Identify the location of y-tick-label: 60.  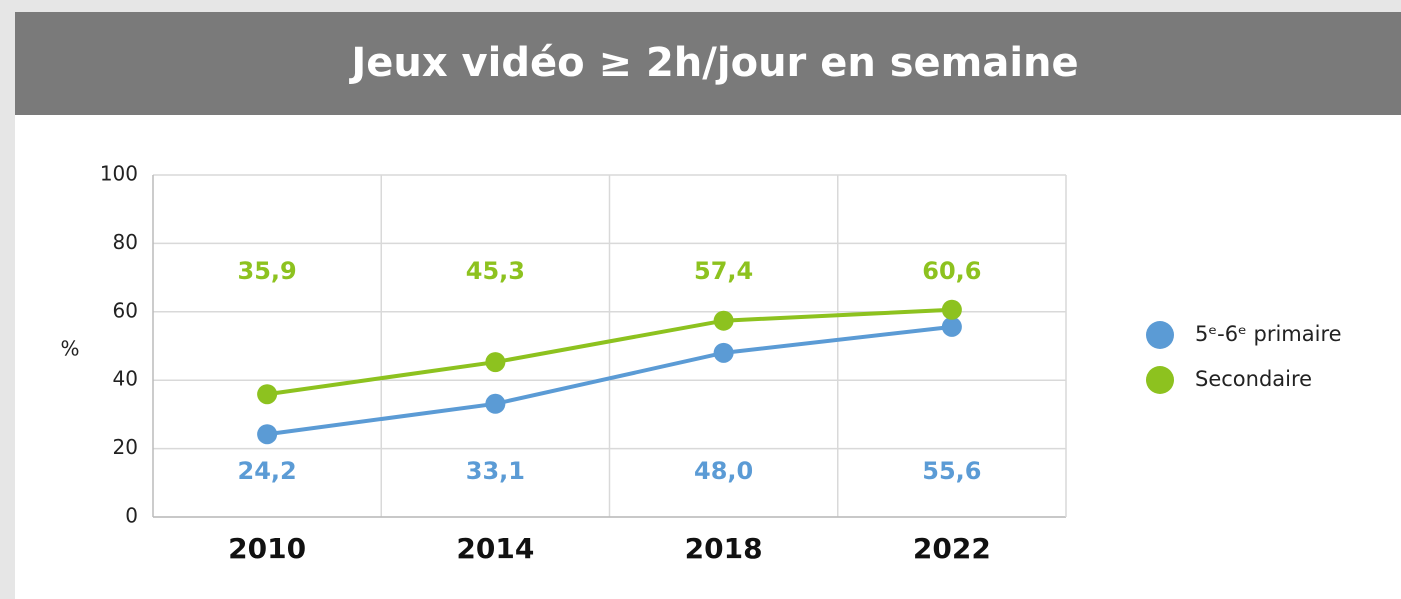
(125, 310).